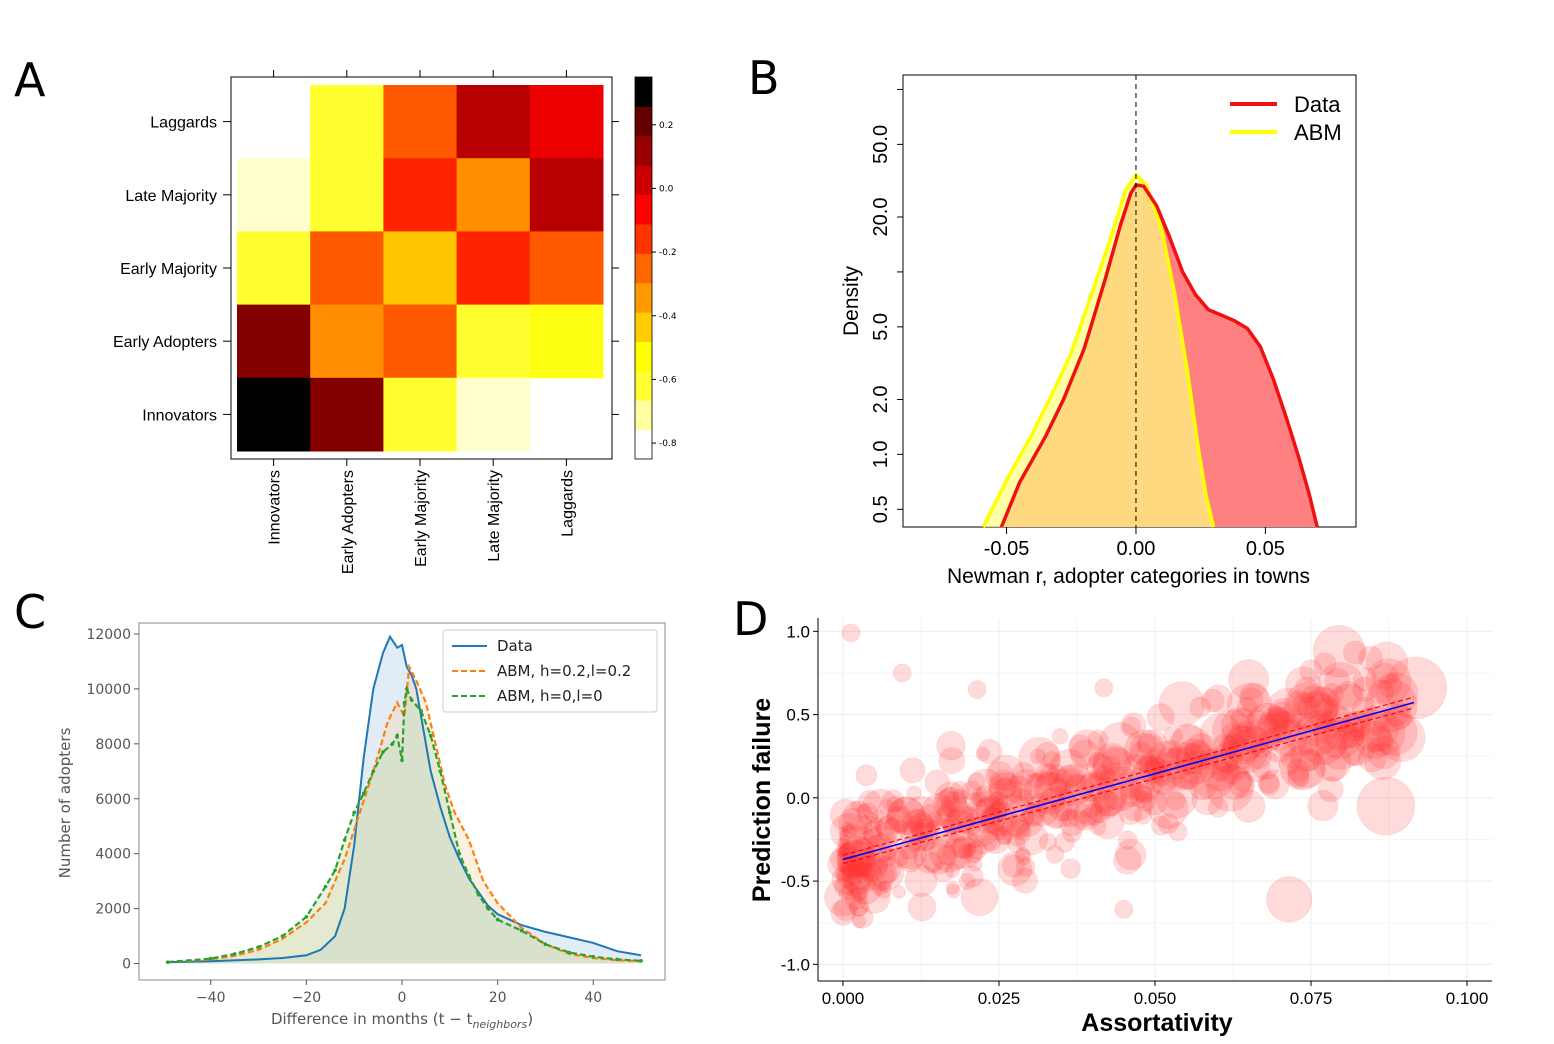 This screenshot has width=1554, height=1044. What do you see at coordinates (593, 998) in the screenshot?
I see `adopters-x-tick-label: 40` at bounding box center [593, 998].